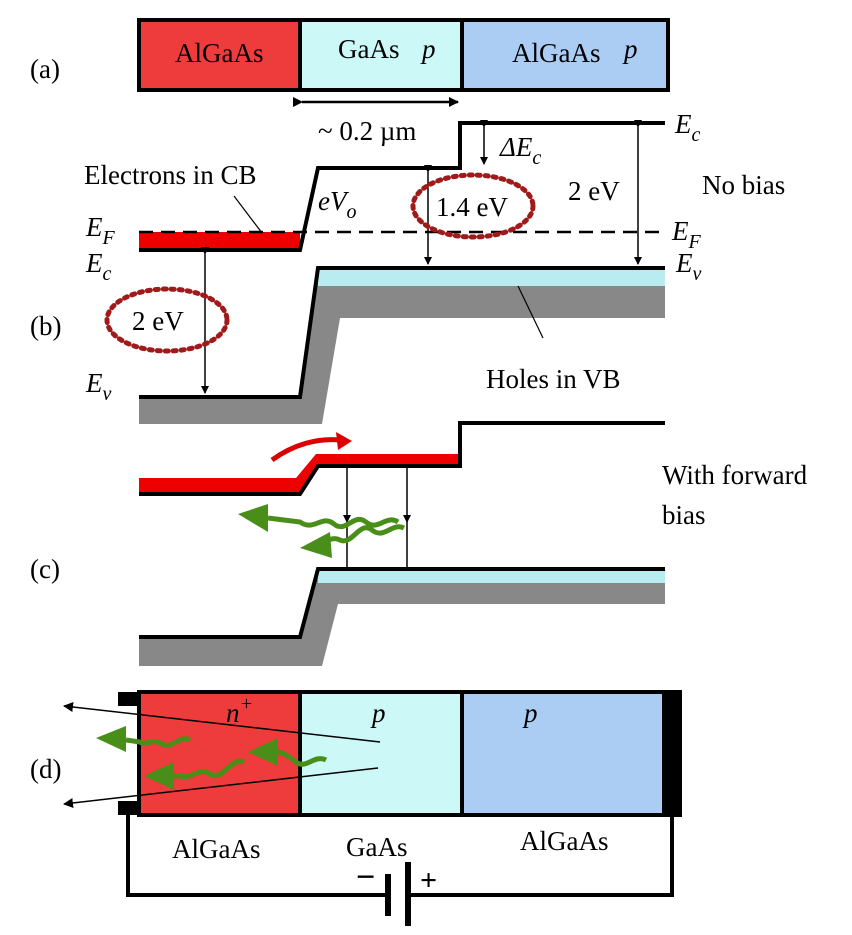  I want to click on holes-region-b, so click(491, 277).